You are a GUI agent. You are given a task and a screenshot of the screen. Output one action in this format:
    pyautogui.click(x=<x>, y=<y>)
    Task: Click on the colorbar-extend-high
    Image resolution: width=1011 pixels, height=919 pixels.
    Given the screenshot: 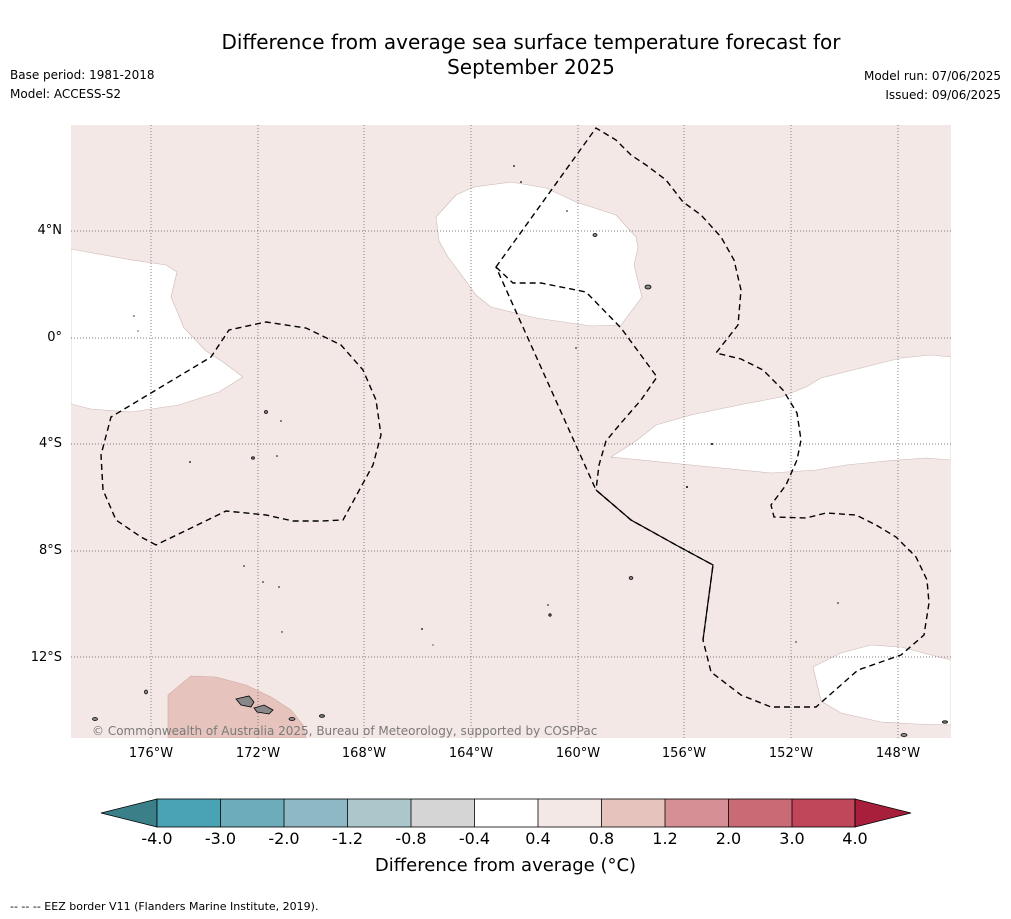 What is the action you would take?
    pyautogui.click(x=883, y=813)
    